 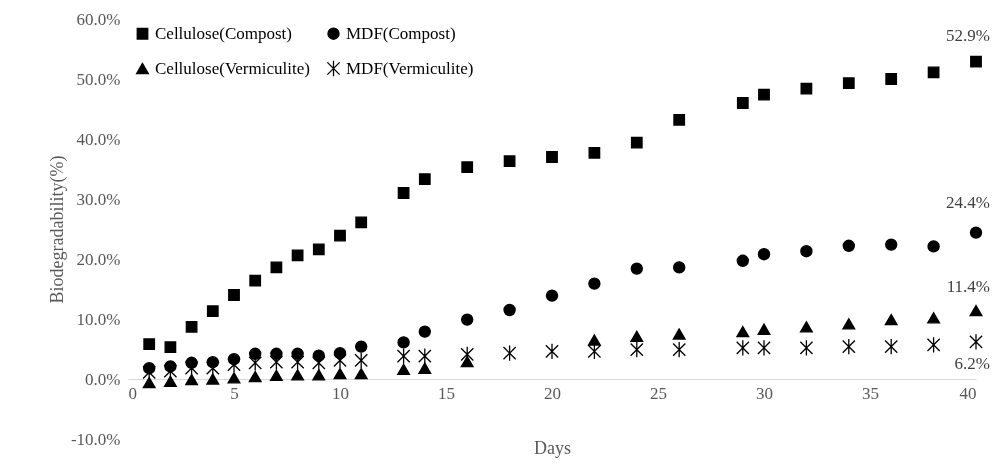 What do you see at coordinates (234, 393) in the screenshot?
I see `x-tick-label: 5` at bounding box center [234, 393].